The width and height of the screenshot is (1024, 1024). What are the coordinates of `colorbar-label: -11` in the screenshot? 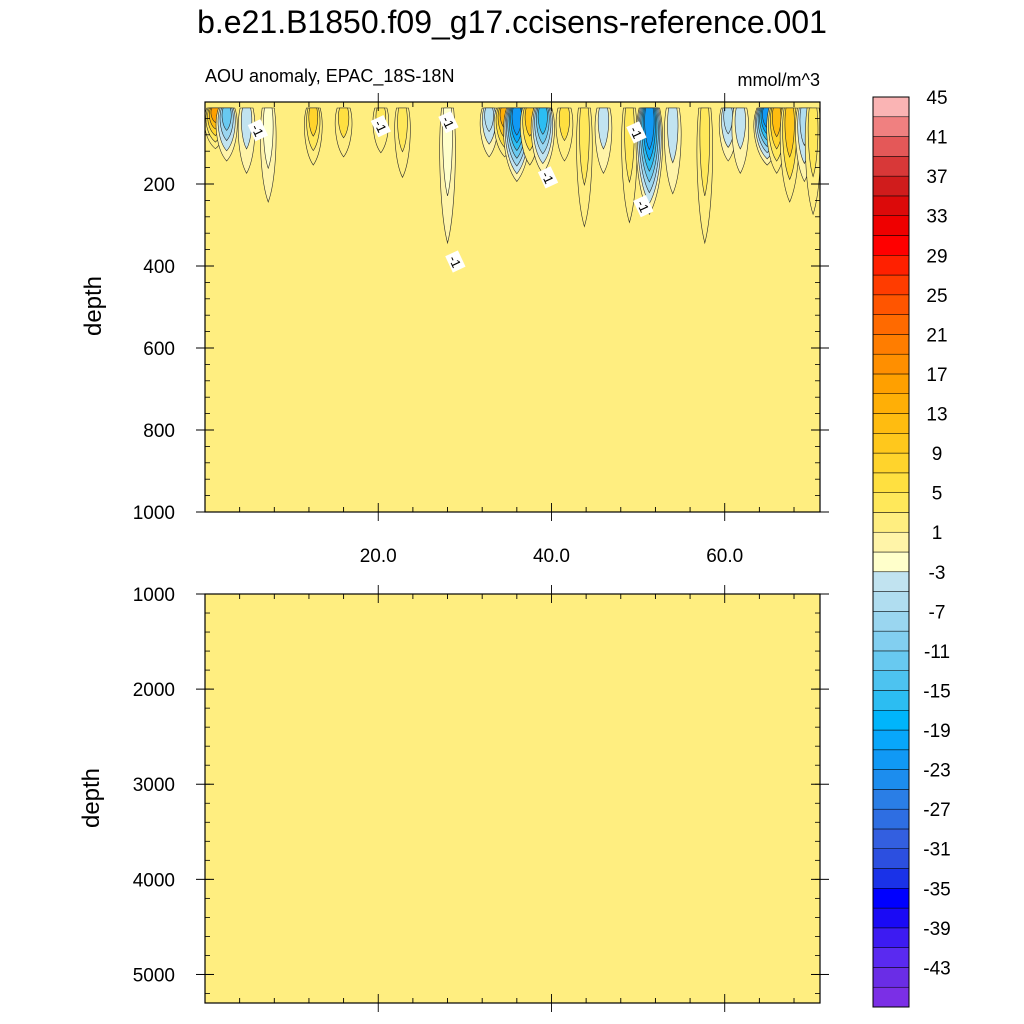 It's located at (937, 652).